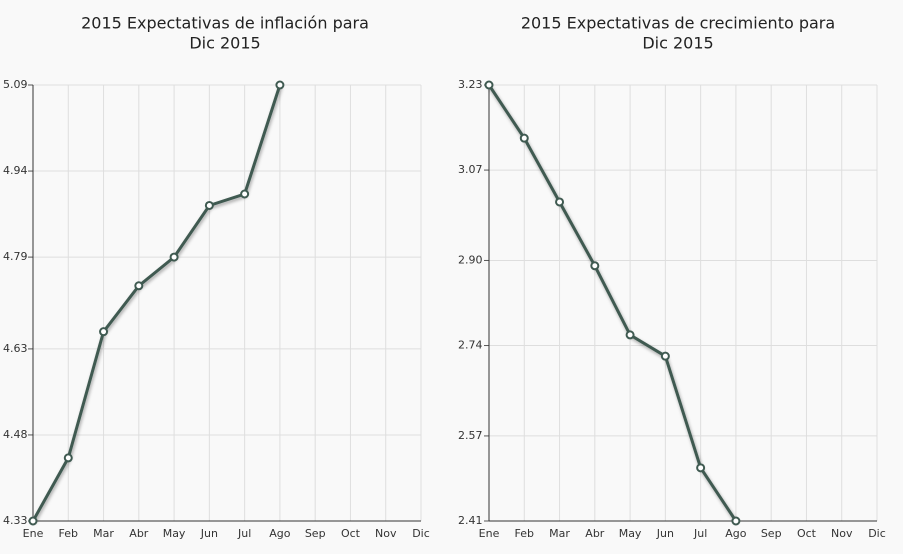 The height and width of the screenshot is (554, 903). What do you see at coordinates (15, 434) in the screenshot?
I see `y-tick-label: 4.48` at bounding box center [15, 434].